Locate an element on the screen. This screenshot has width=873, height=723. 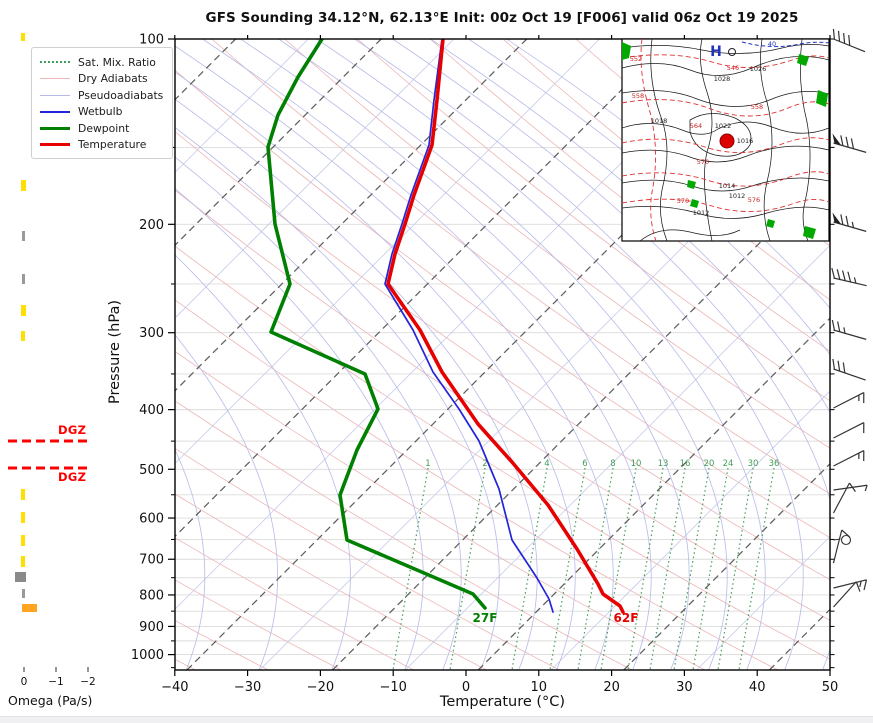
svg-text: 2 is located at coordinates (484, 464).